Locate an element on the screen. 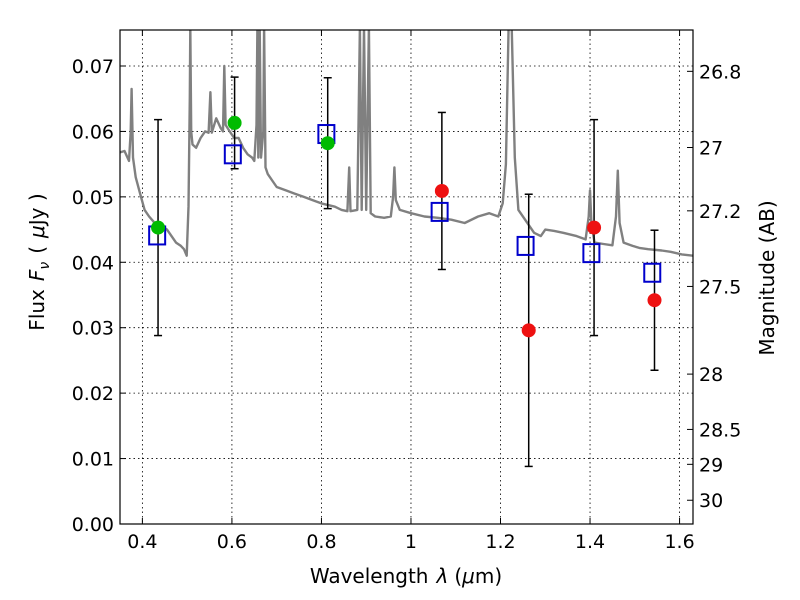 The image size is (800, 600). y2-tick-label: 30 is located at coordinates (711, 501).